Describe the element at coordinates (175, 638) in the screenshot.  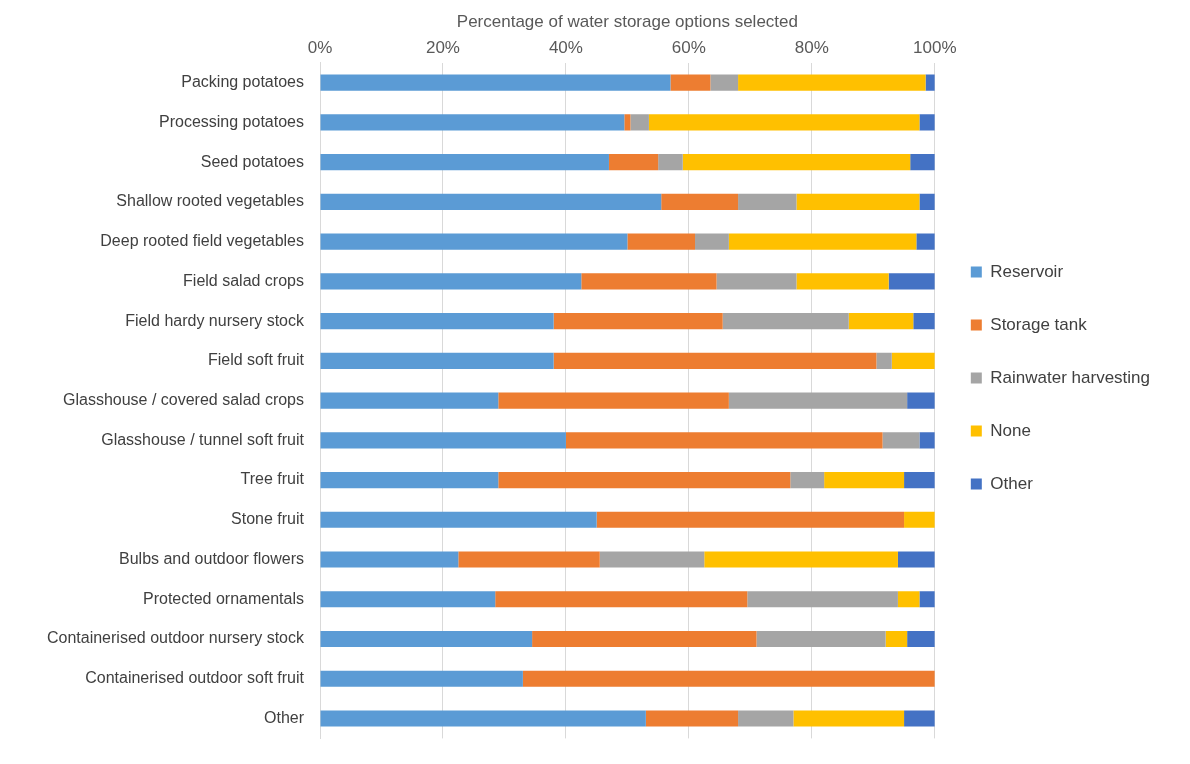
I see `y-tick-label: Containerised outdoor nursery stock` at that location.